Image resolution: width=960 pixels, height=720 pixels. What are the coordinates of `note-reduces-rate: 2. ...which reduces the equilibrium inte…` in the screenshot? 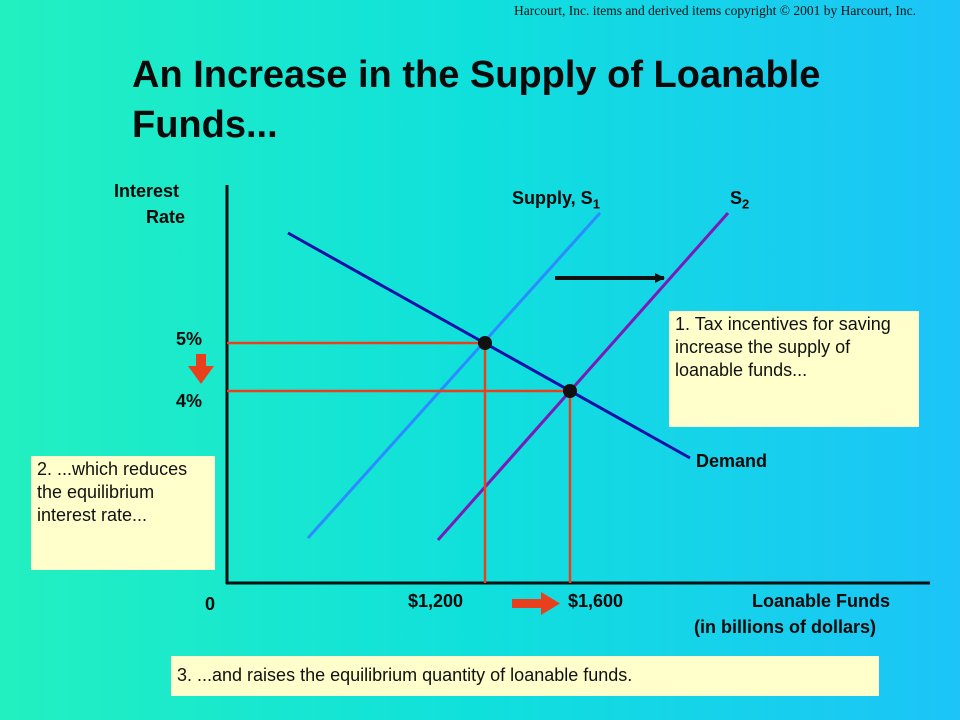 It's located at (123, 513).